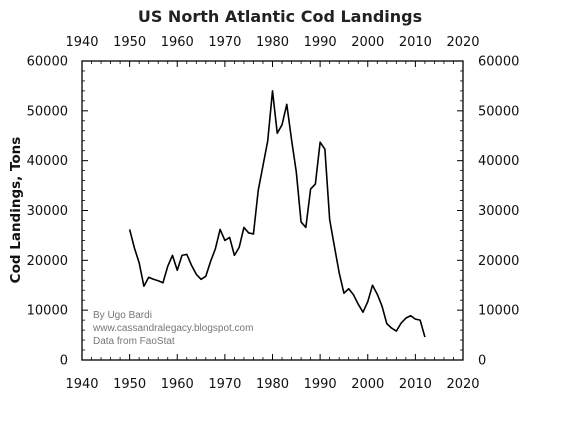  Describe the element at coordinates (482, 361) in the screenshot. I see `y-tick-label-right: 0` at that location.